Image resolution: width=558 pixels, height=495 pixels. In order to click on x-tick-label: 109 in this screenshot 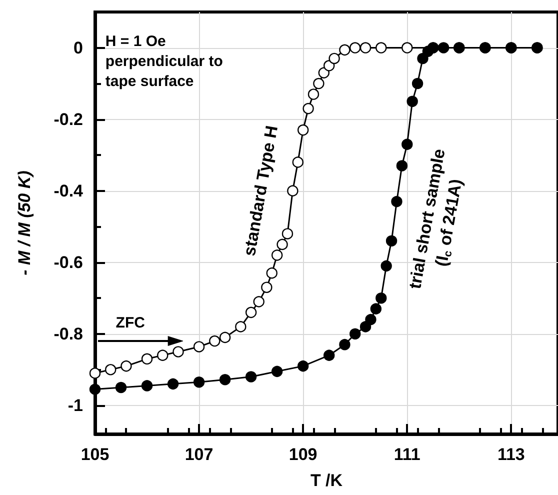, I will do `click(303, 454)`.